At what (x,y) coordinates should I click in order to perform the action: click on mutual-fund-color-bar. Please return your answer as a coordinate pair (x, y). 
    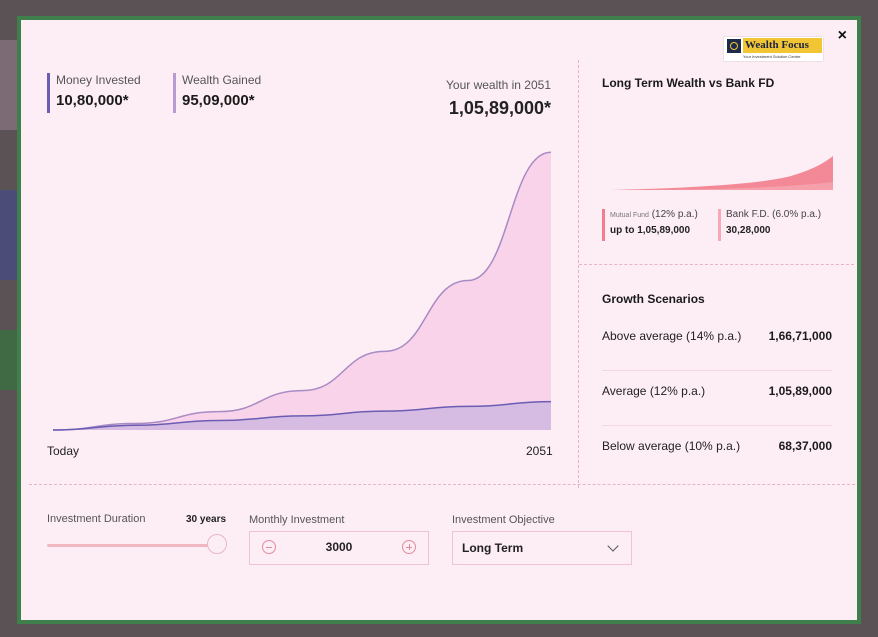
    Looking at the image, I should click on (603, 225).